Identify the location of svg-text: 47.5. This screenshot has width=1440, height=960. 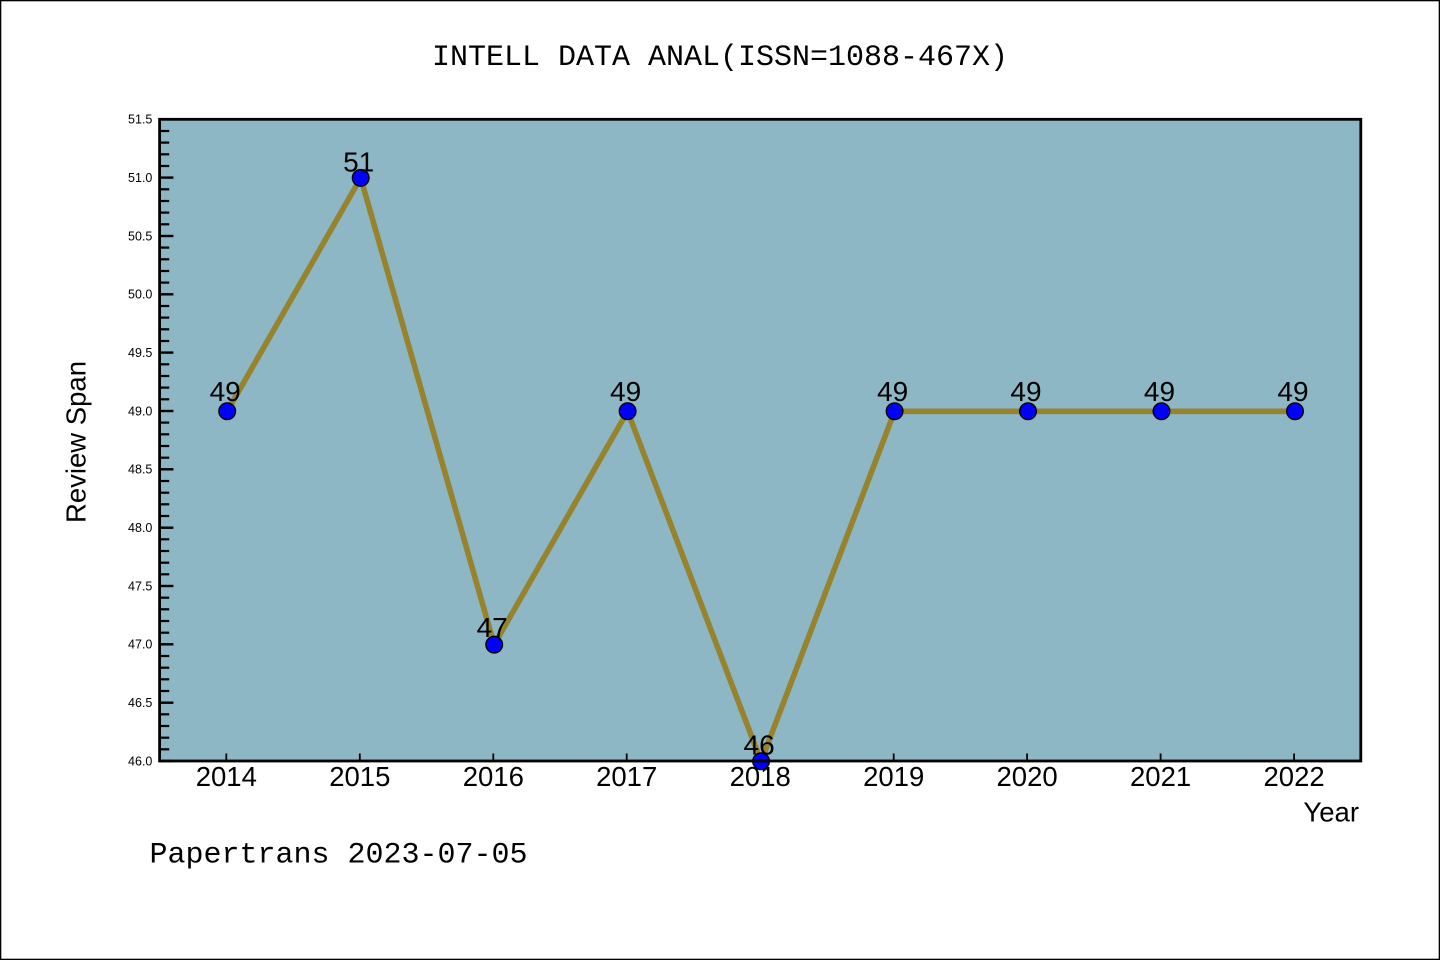
(140, 586).